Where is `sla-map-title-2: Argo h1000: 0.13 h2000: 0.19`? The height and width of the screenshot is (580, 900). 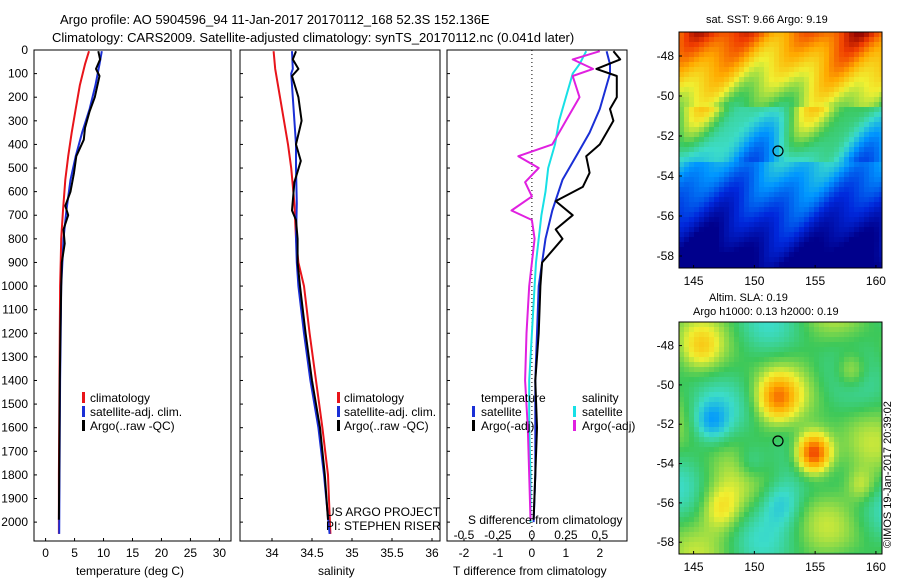
sla-map-title-2: Argo h1000: 0.13 h2000: 0.19 is located at coordinates (766, 312).